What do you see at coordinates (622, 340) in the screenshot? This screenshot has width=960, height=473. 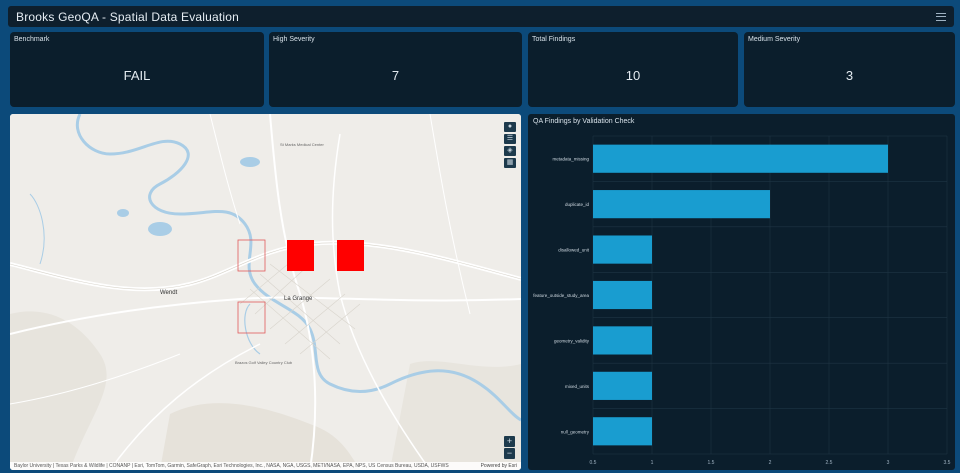 I see `bar-geometry-validity` at bounding box center [622, 340].